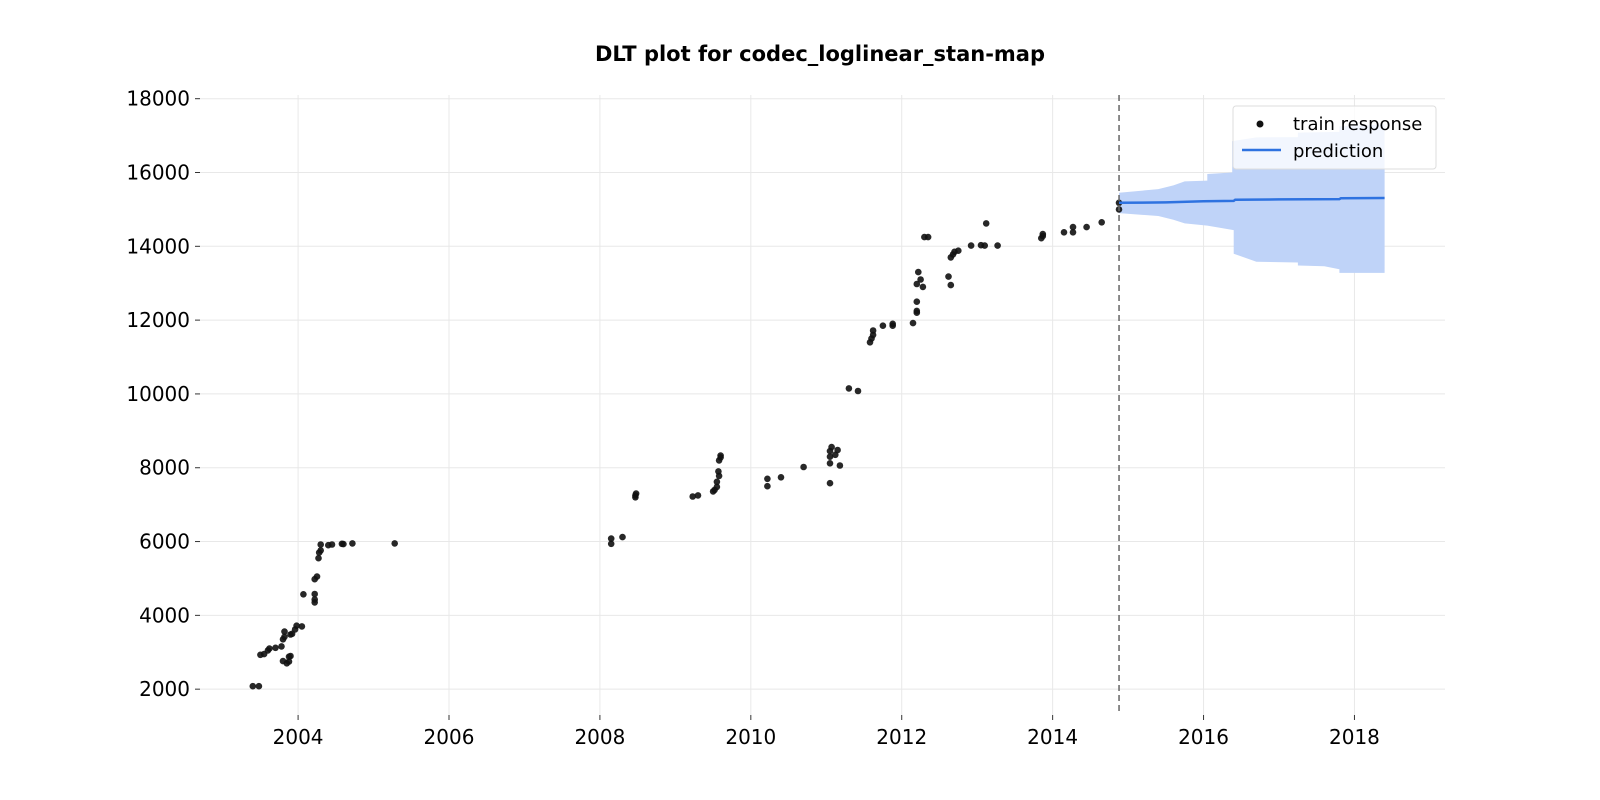 The height and width of the screenshot is (800, 1600). I want to click on y-tick-label: 12000, so click(158, 320).